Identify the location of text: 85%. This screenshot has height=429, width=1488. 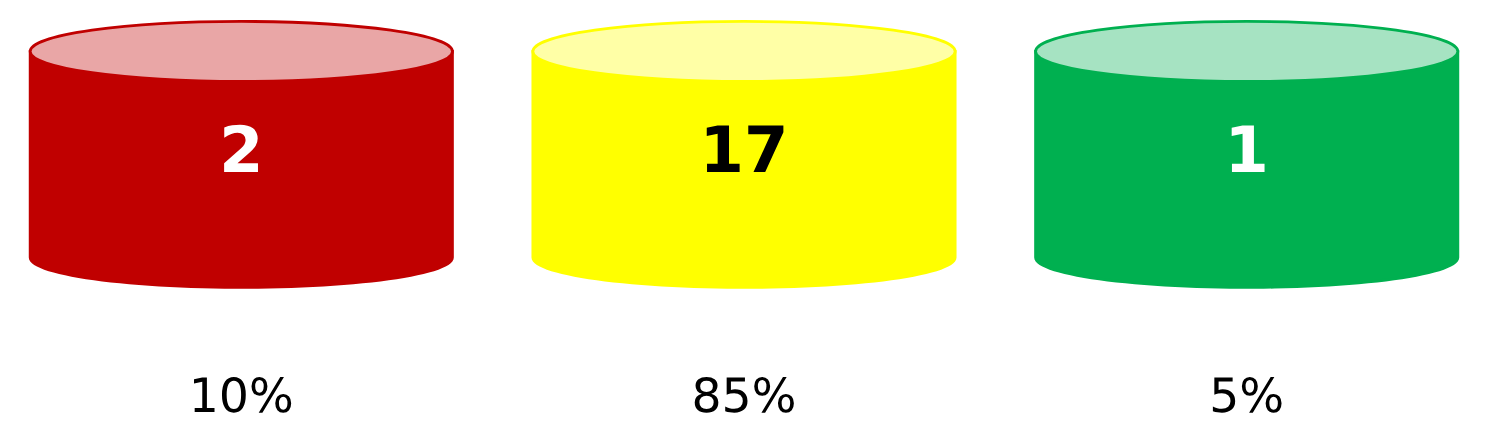
(744, 394).